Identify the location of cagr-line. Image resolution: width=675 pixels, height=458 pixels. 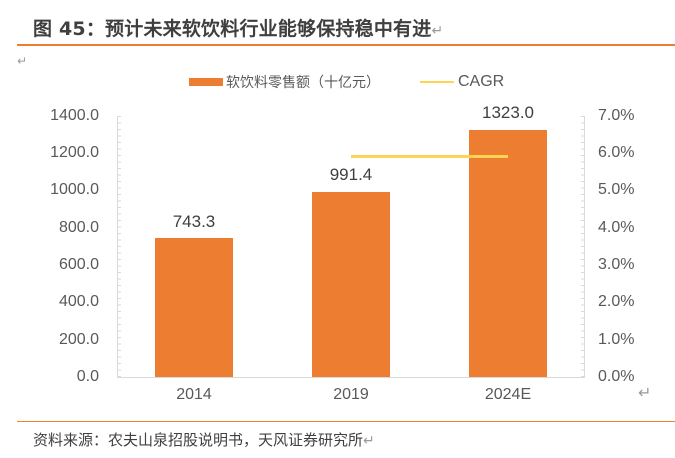
(429, 156).